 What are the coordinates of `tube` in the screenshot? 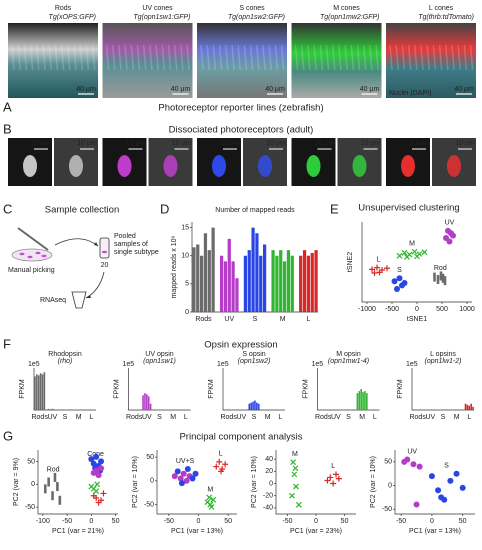 It's located at (104, 248).